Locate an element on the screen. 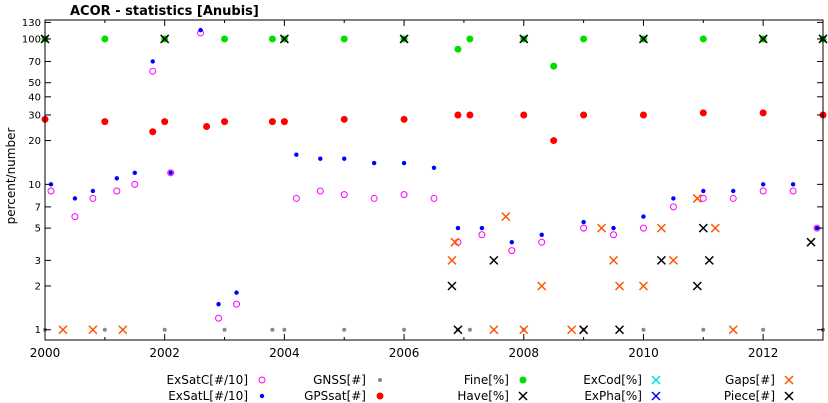 This screenshot has width=828, height=403. legend-label: Piece[#] is located at coordinates (749, 396).